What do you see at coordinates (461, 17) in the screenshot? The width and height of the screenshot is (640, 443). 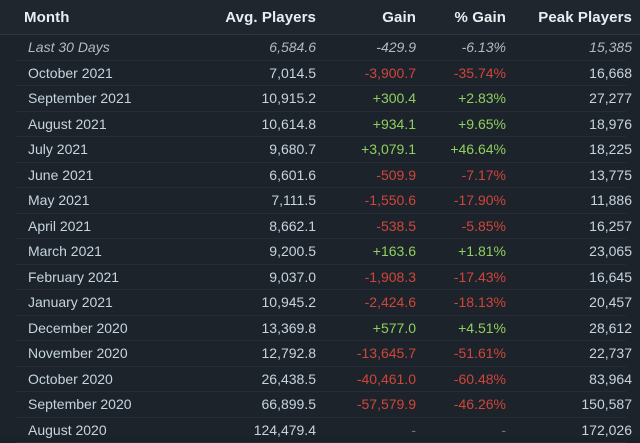 I see `header-pct-gain: % Gain` at bounding box center [461, 17].